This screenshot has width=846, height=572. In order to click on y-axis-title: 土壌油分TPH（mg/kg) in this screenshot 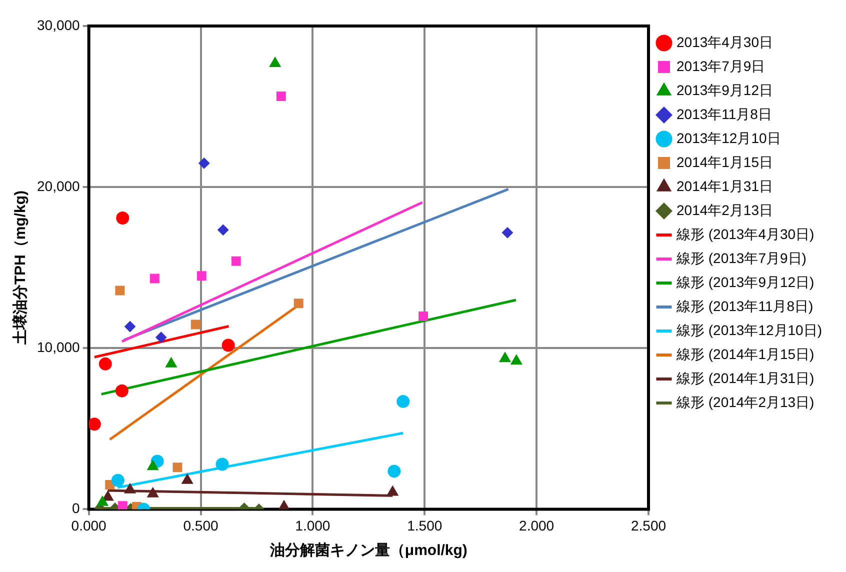, I will do `click(20, 268)`.